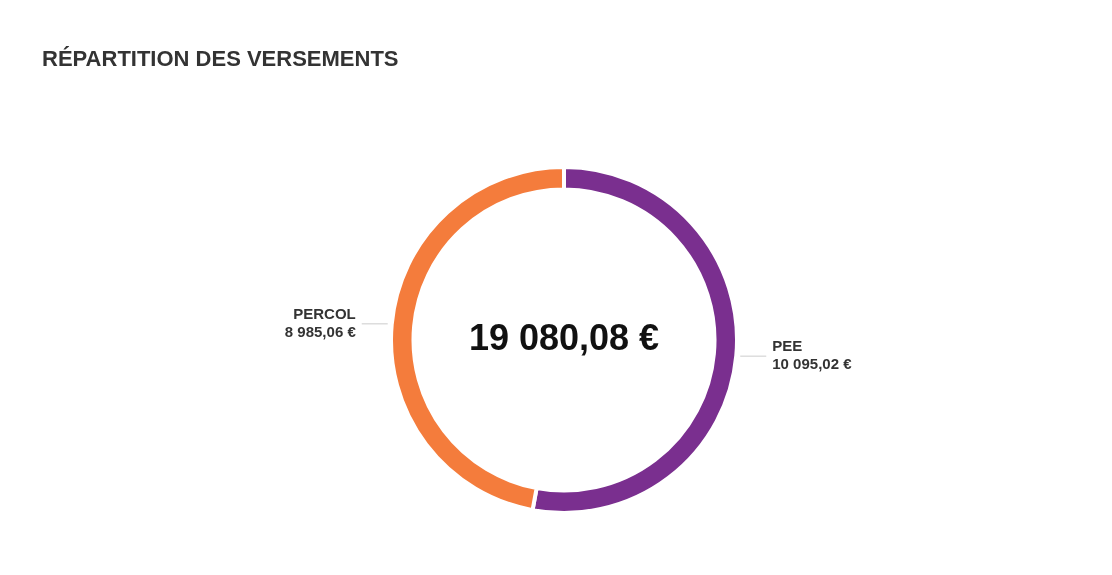 This screenshot has height=575, width=1112. I want to click on chart-title: RÉPARTITION DES VERSEMENTS, so click(220, 59).